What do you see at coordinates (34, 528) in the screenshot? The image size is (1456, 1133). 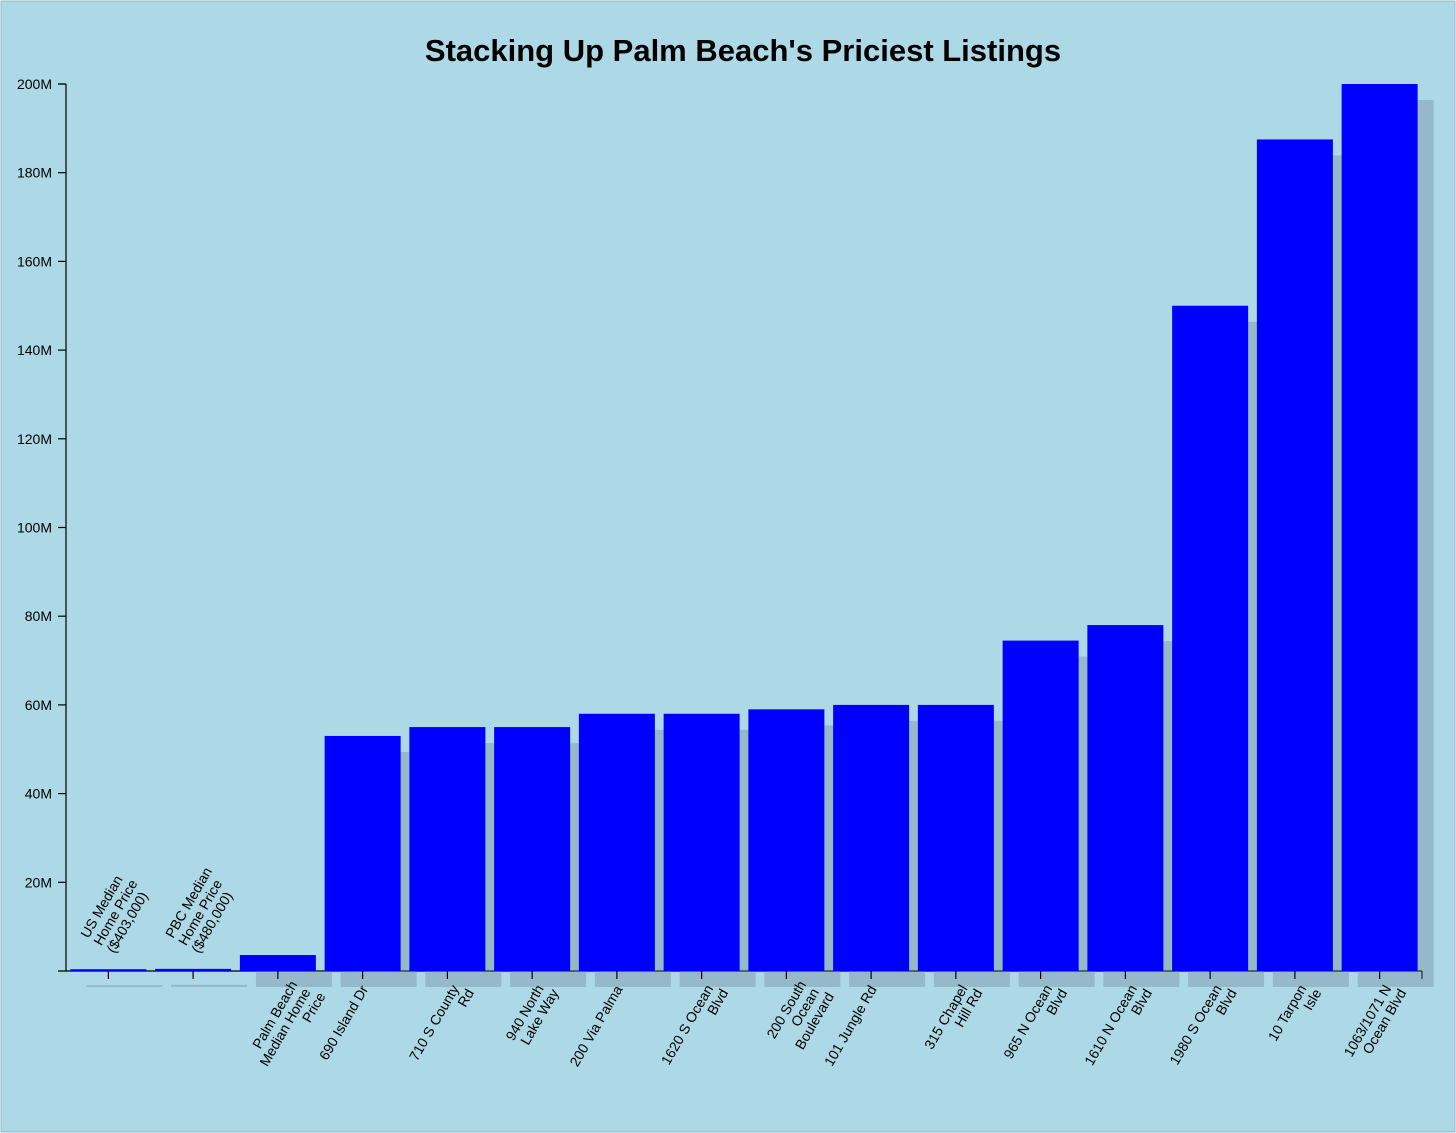 I see `y-tick-label: 100M` at bounding box center [34, 528].